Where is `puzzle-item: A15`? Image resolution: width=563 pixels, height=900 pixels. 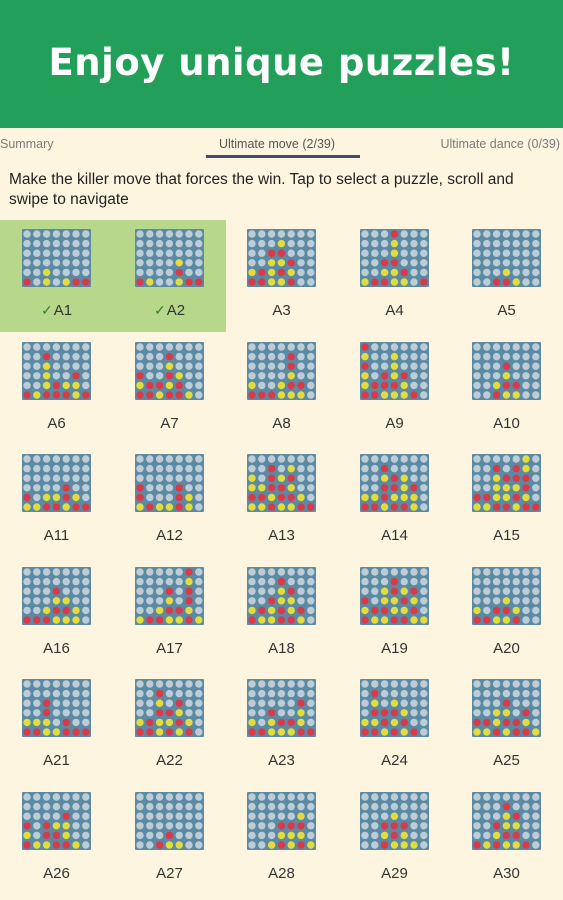
puzzle-item: A15 is located at coordinates (506, 501).